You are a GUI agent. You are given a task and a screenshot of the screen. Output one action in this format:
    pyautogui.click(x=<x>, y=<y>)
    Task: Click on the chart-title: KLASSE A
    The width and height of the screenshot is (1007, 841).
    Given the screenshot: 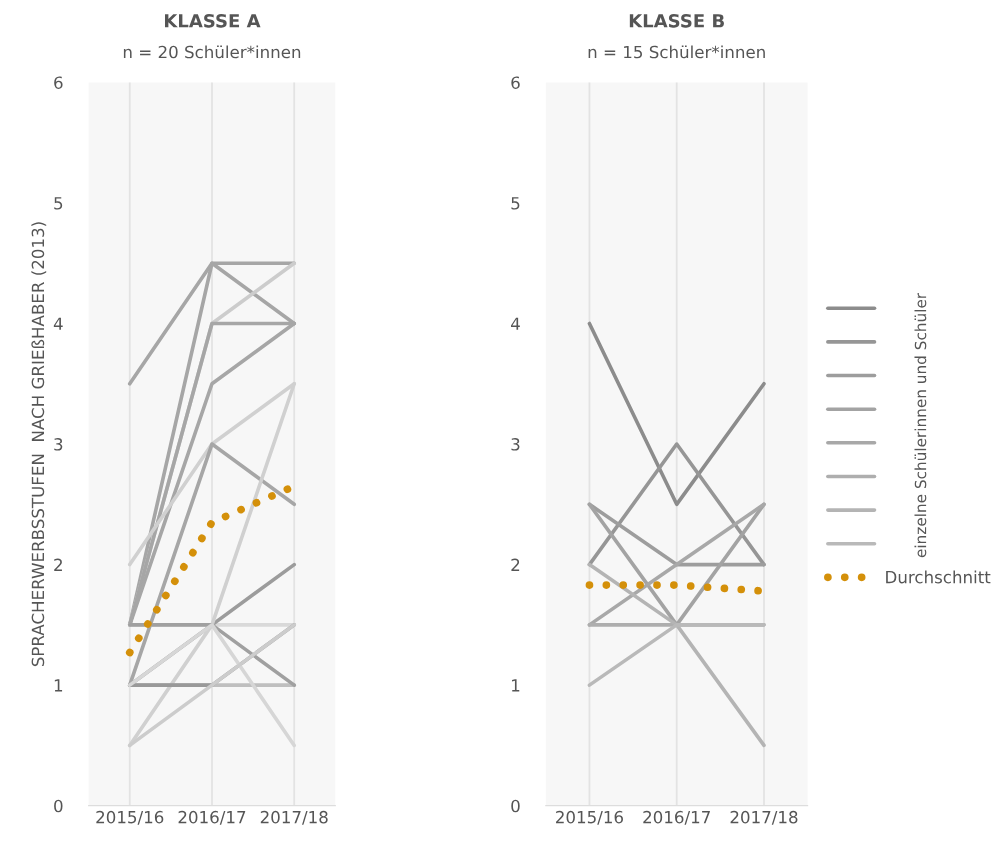 What is the action you would take?
    pyautogui.click(x=213, y=20)
    